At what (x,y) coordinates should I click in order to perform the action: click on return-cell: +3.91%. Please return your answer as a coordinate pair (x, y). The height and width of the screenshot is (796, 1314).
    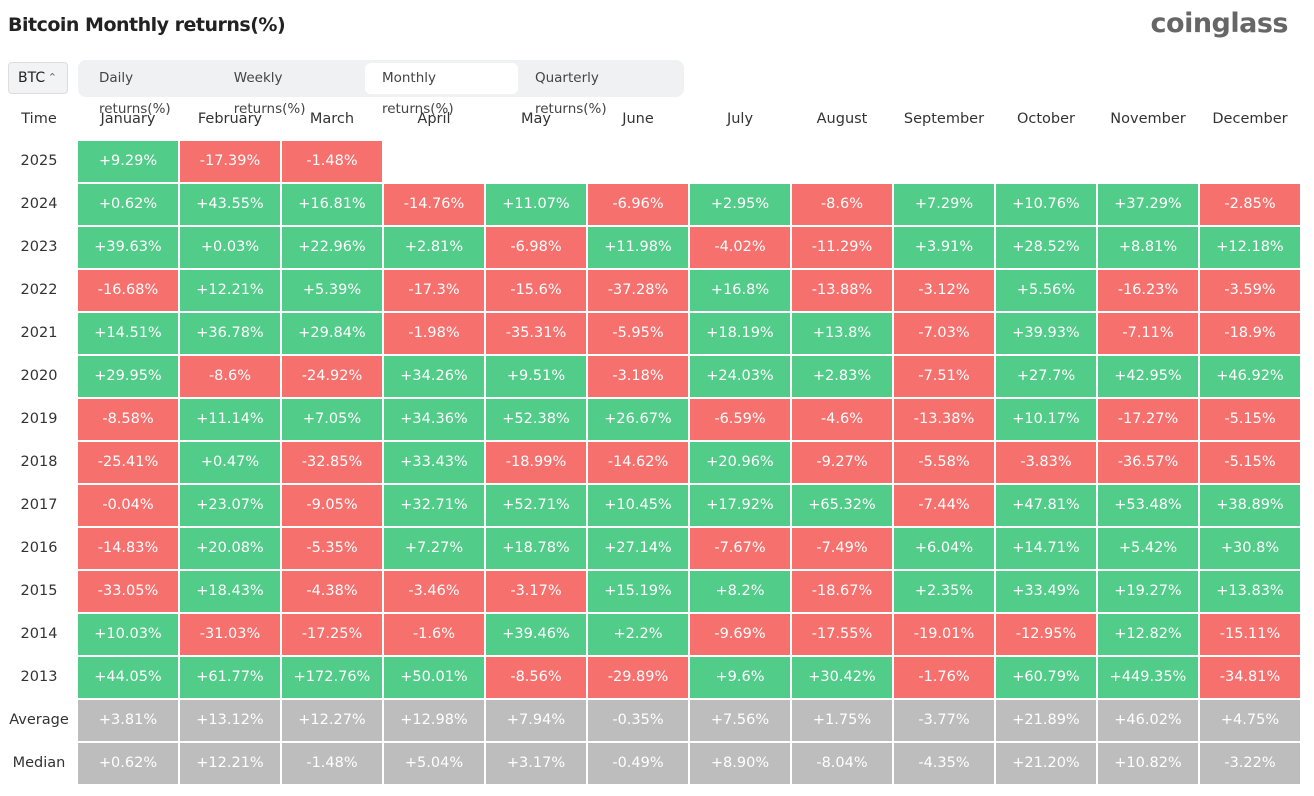
    Looking at the image, I should click on (944, 247).